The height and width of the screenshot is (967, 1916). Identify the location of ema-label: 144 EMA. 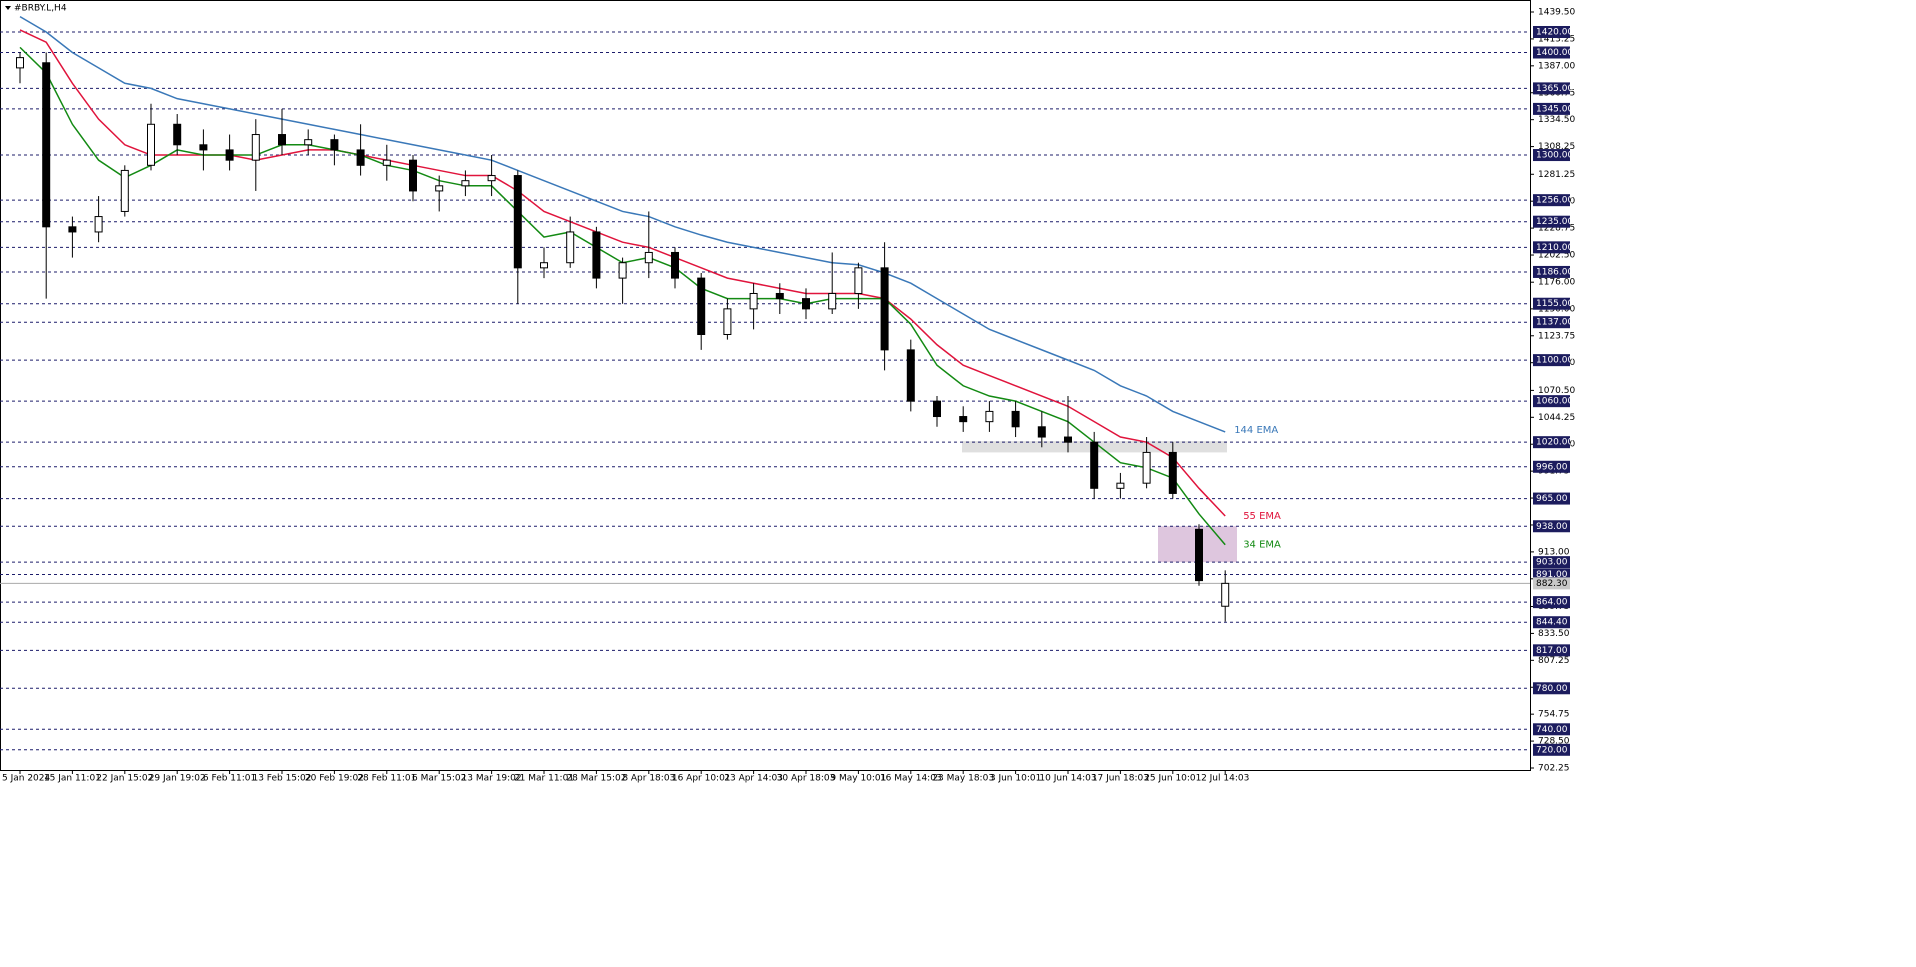
(1256, 430).